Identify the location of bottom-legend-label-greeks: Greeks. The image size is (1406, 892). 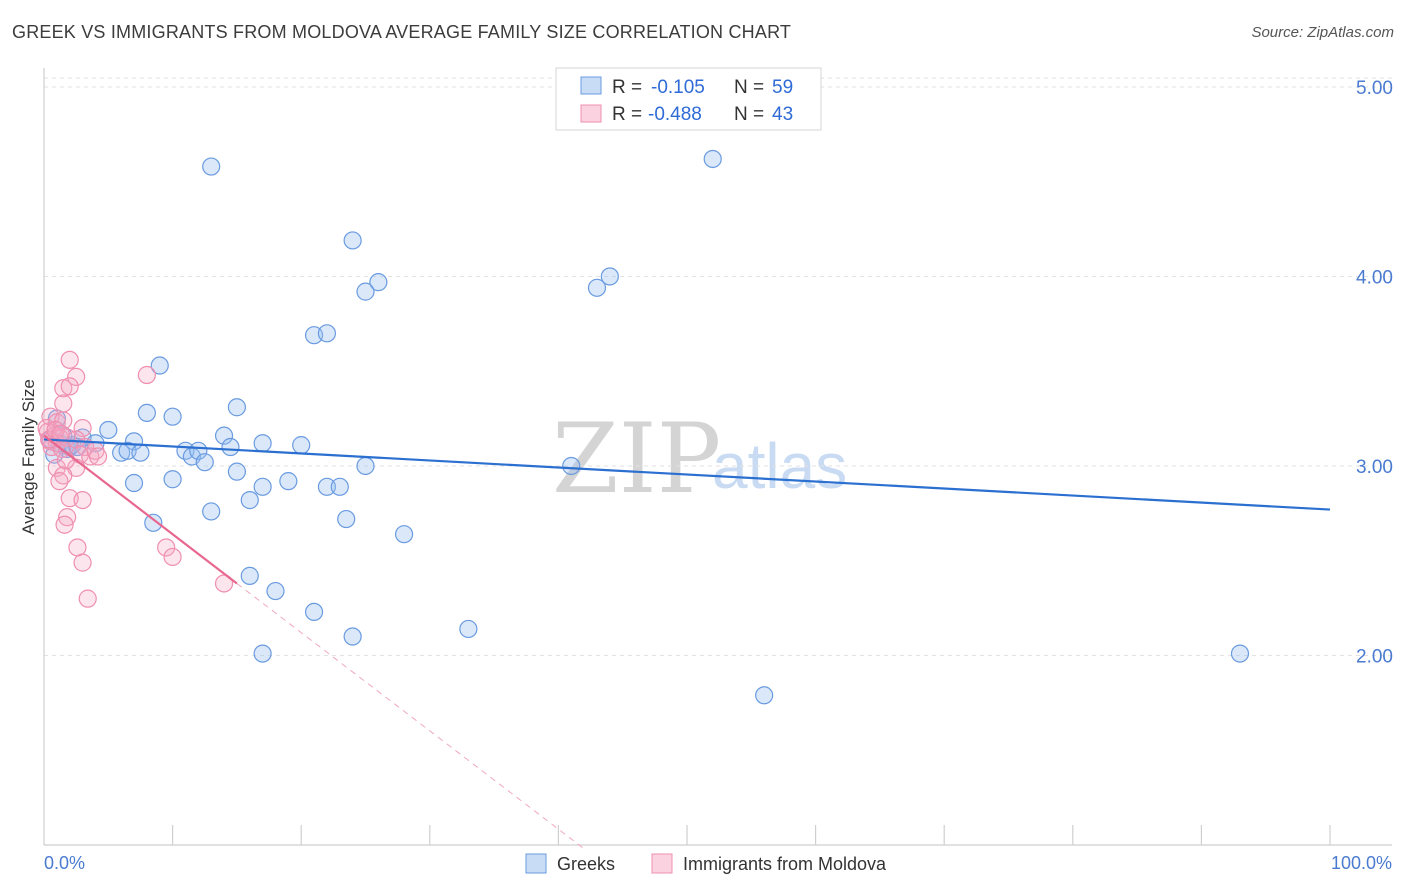
(586, 864).